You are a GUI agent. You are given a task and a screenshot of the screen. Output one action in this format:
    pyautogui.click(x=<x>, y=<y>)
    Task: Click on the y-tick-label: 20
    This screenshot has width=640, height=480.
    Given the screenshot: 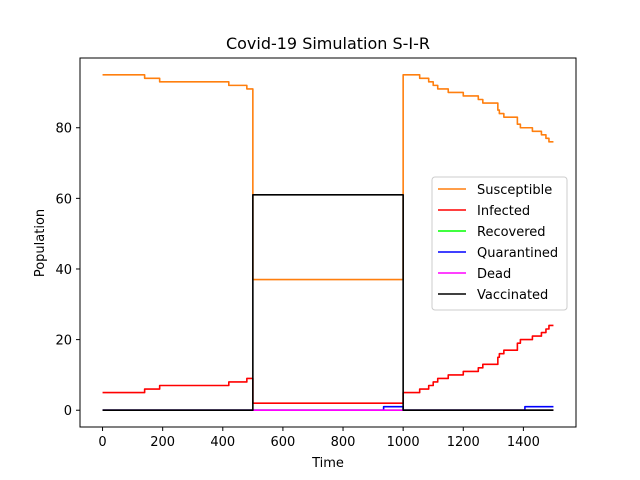 What is the action you would take?
    pyautogui.click(x=63, y=341)
    